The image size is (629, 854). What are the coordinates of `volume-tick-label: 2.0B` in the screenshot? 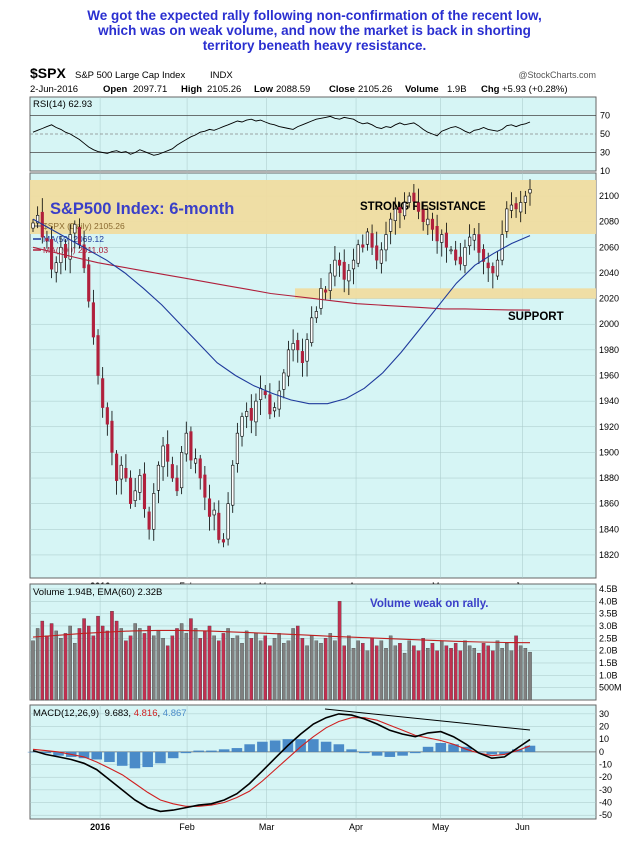 It's located at (608, 651).